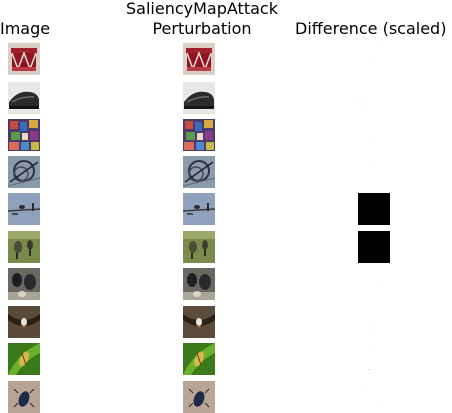  Describe the element at coordinates (202, 28) in the screenshot. I see `column-header-perturbation: Perturbation` at that location.